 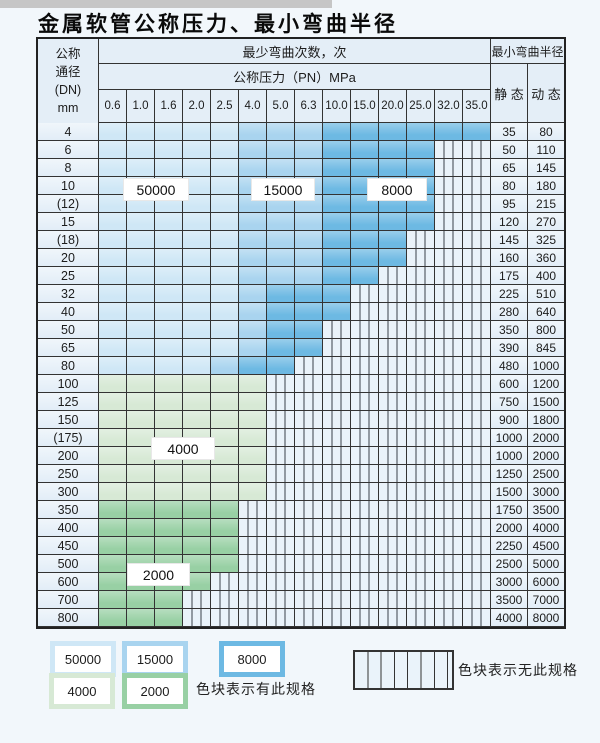 I want to click on static-radius-value: 175, so click(x=509, y=276).